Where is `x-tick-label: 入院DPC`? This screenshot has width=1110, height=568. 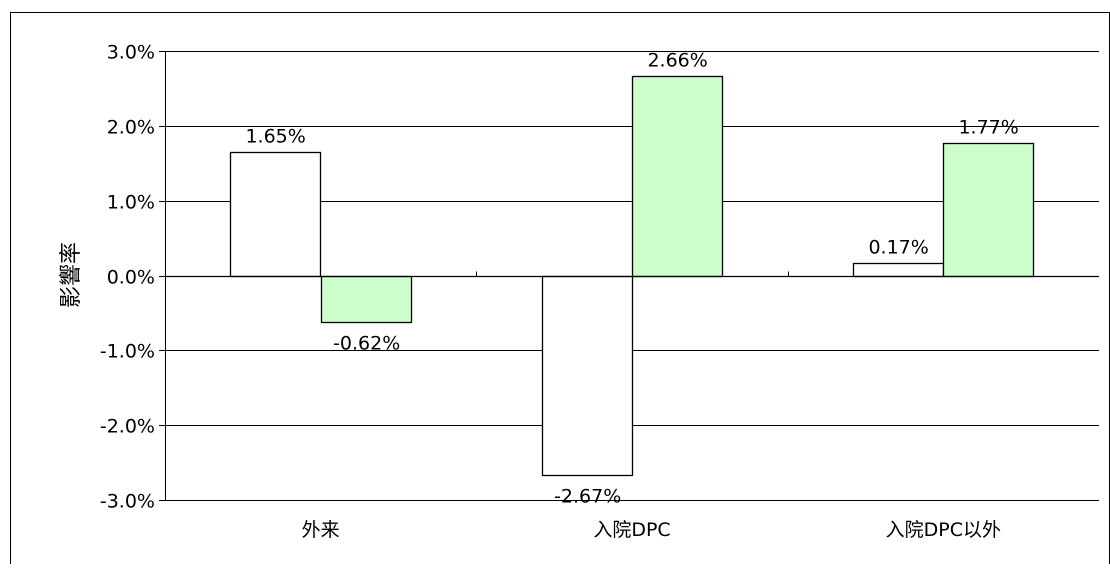 x-tick-label: 入院DPC is located at coordinates (631, 530).